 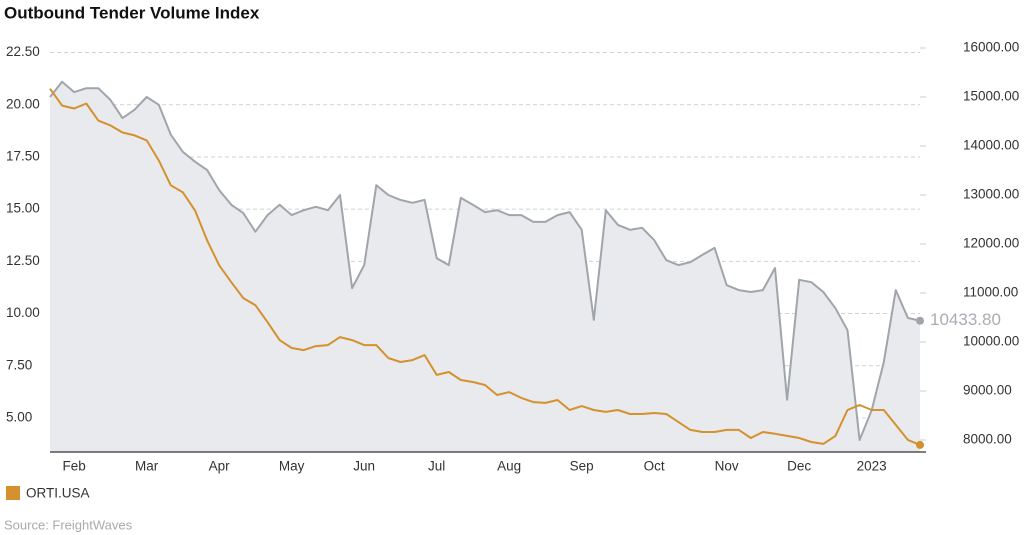 What do you see at coordinates (132, 12) in the screenshot?
I see `chart-title: Outbound Tender Volume Index` at bounding box center [132, 12].